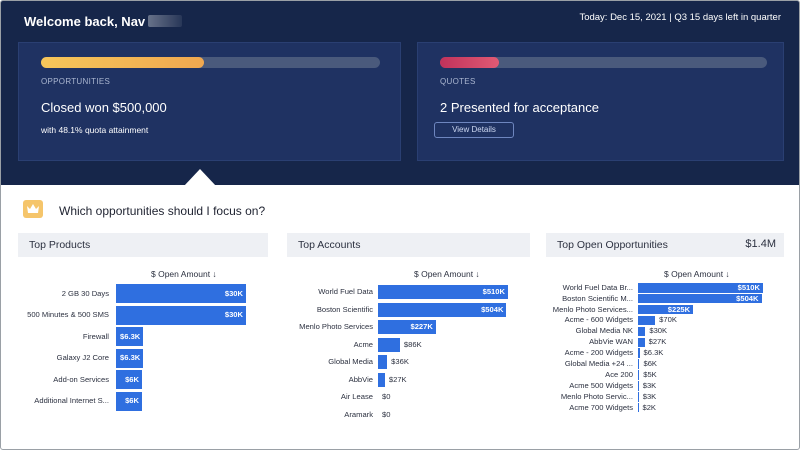 The image size is (800, 450). Describe the element at coordinates (421, 326) in the screenshot. I see `accounts-bar-value: $227K` at that location.